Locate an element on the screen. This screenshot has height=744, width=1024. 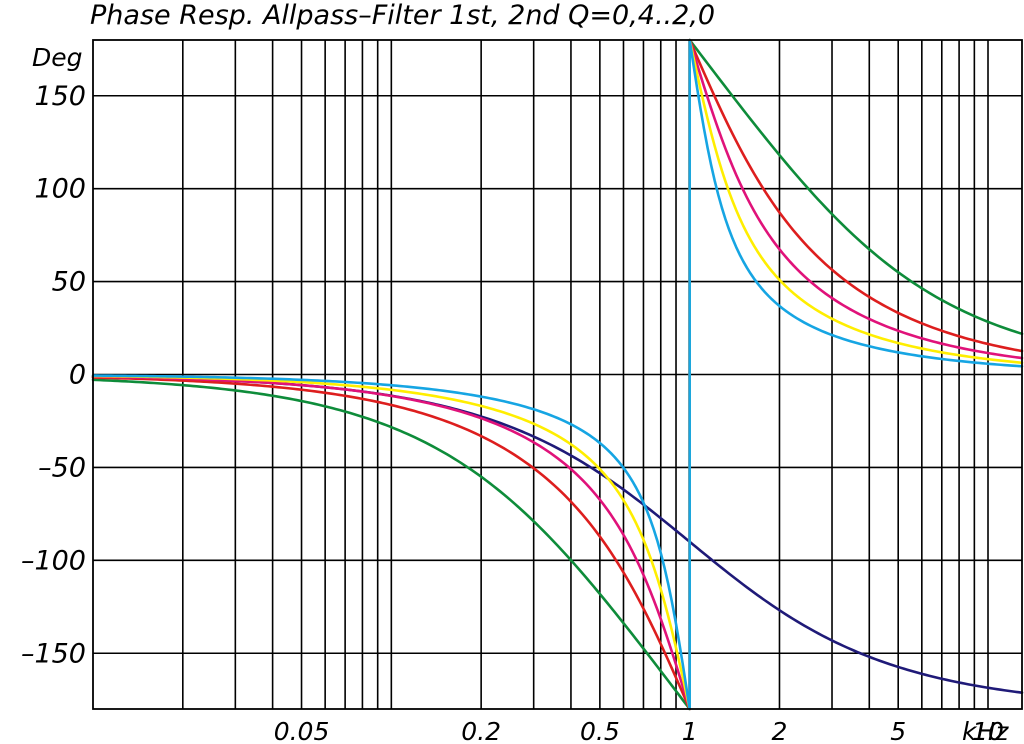
y-tick-label: 50 is located at coordinates (69, 282).